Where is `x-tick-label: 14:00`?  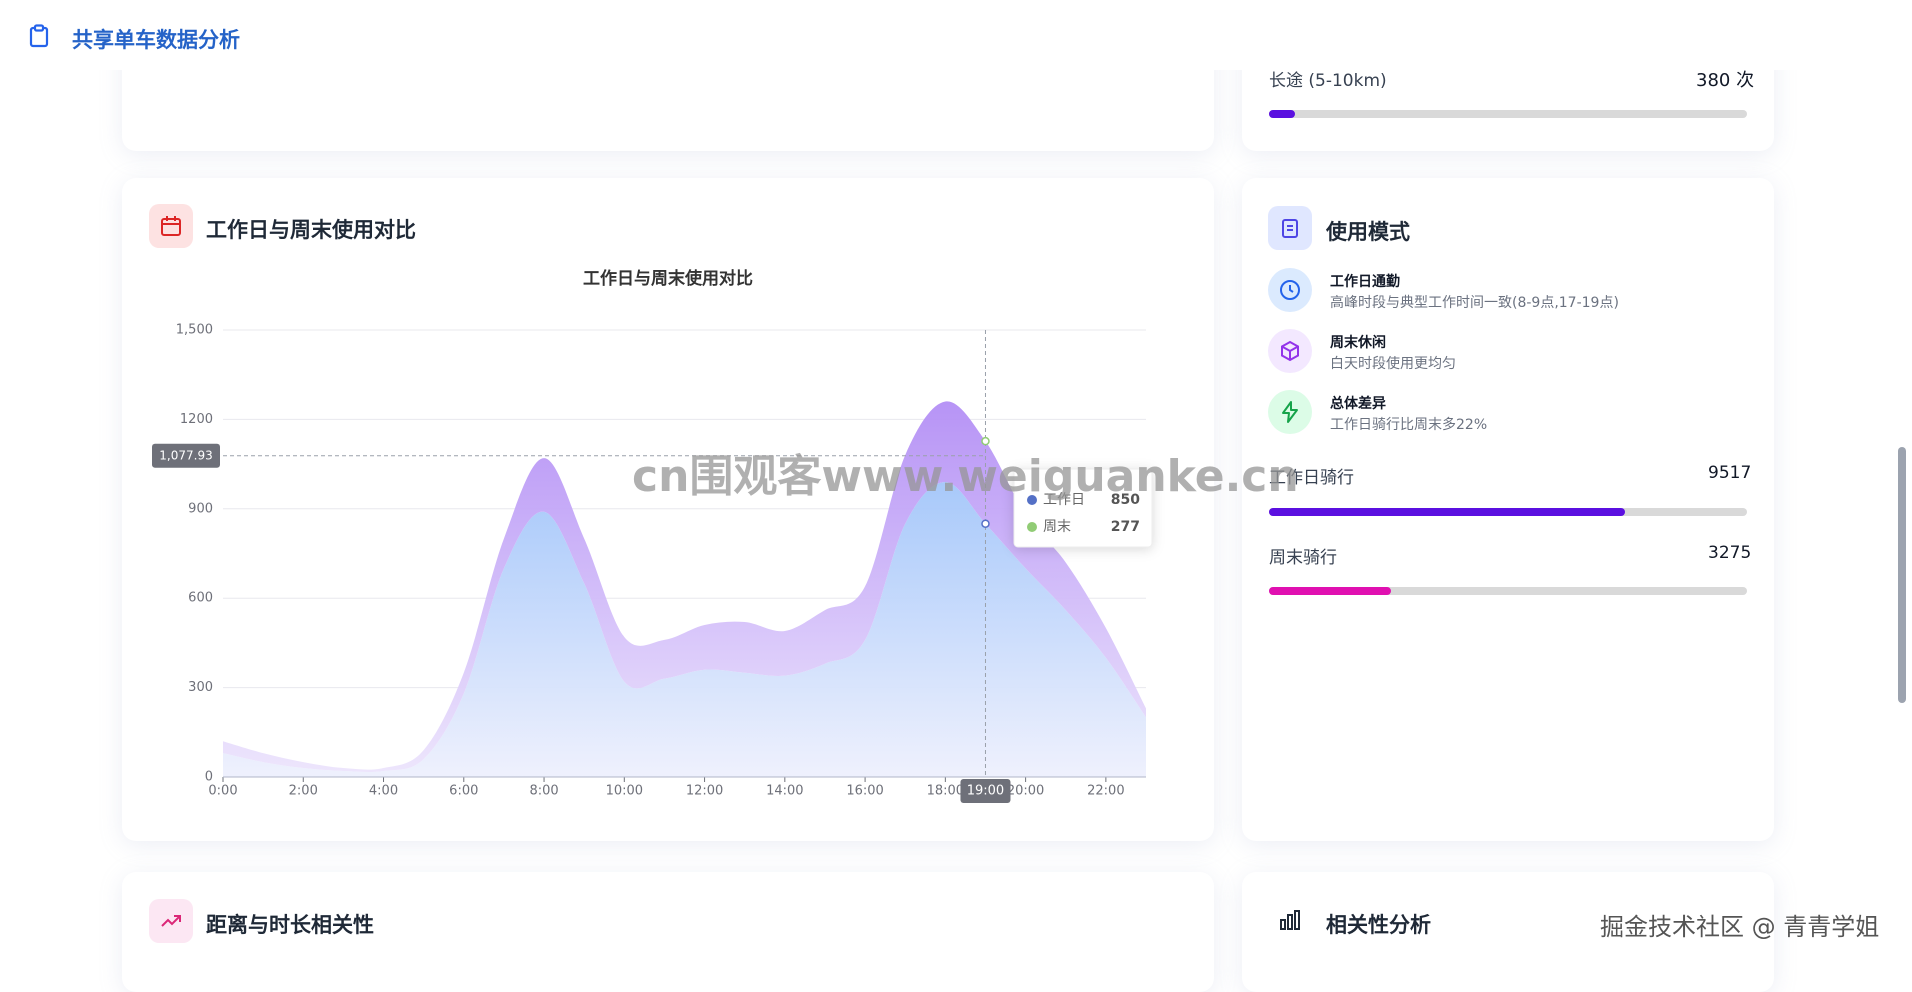
x-tick-label: 14:00 is located at coordinates (784, 791).